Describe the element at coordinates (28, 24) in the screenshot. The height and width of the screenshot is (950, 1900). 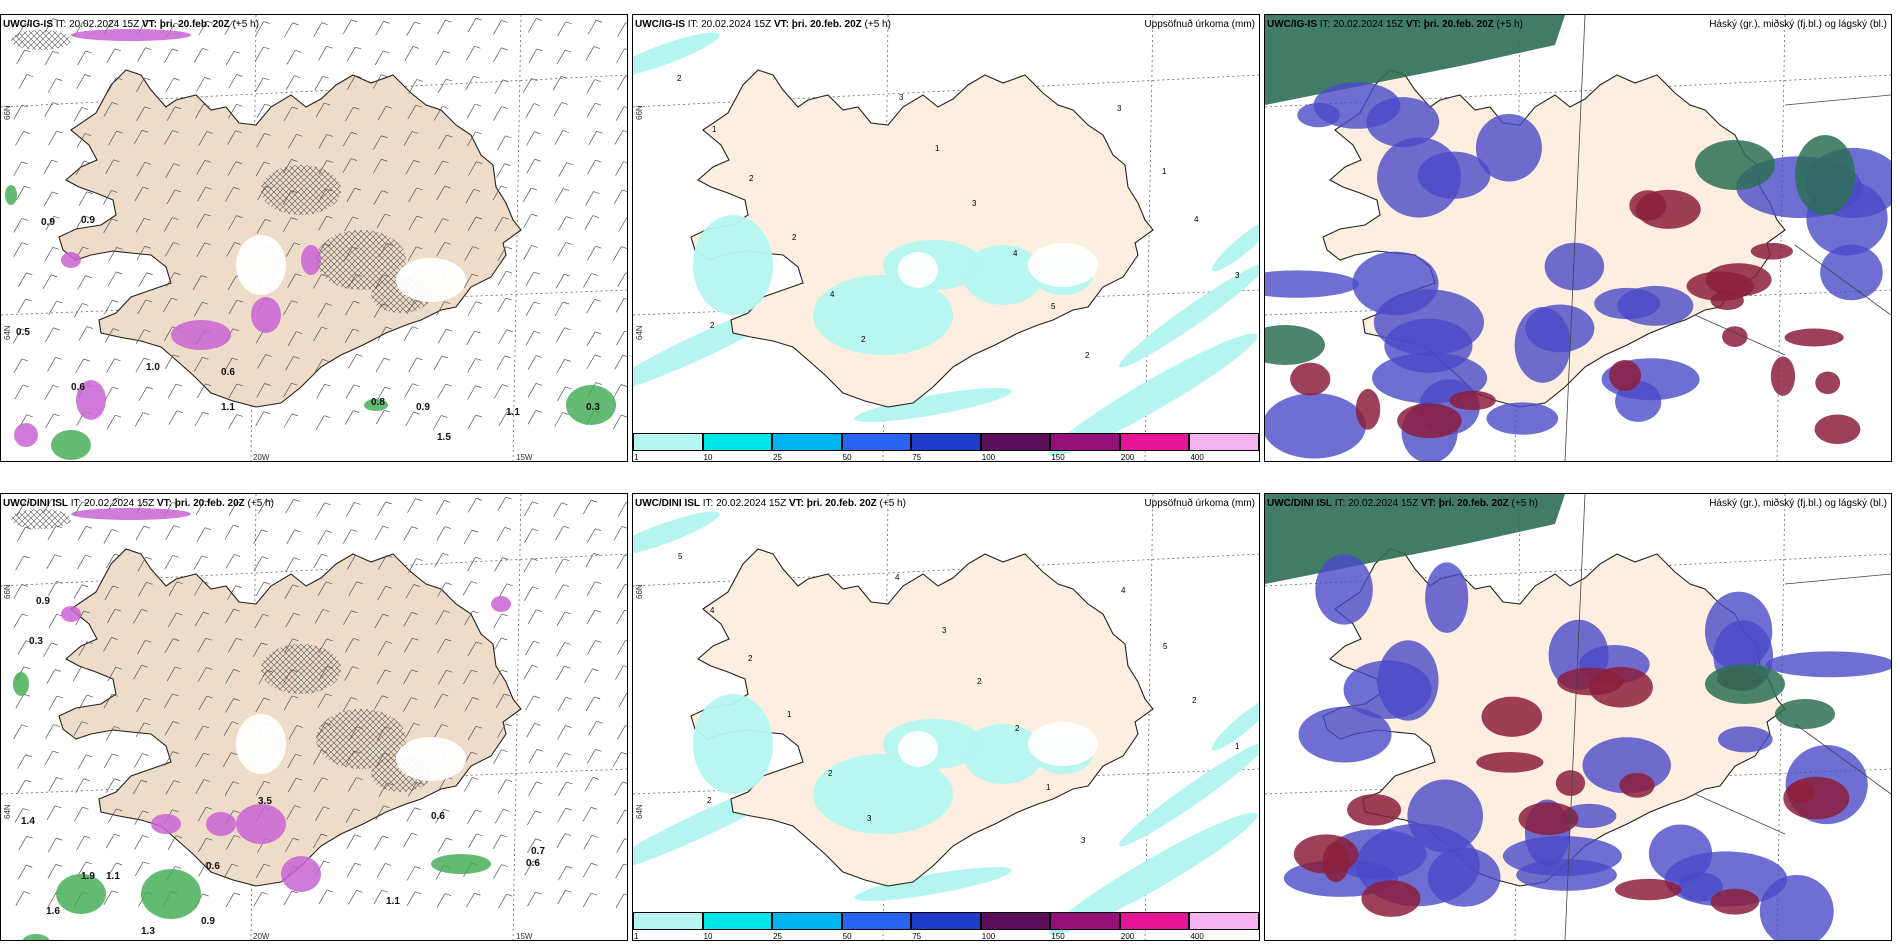
I see `model-name: UWC/IG-IS` at that location.